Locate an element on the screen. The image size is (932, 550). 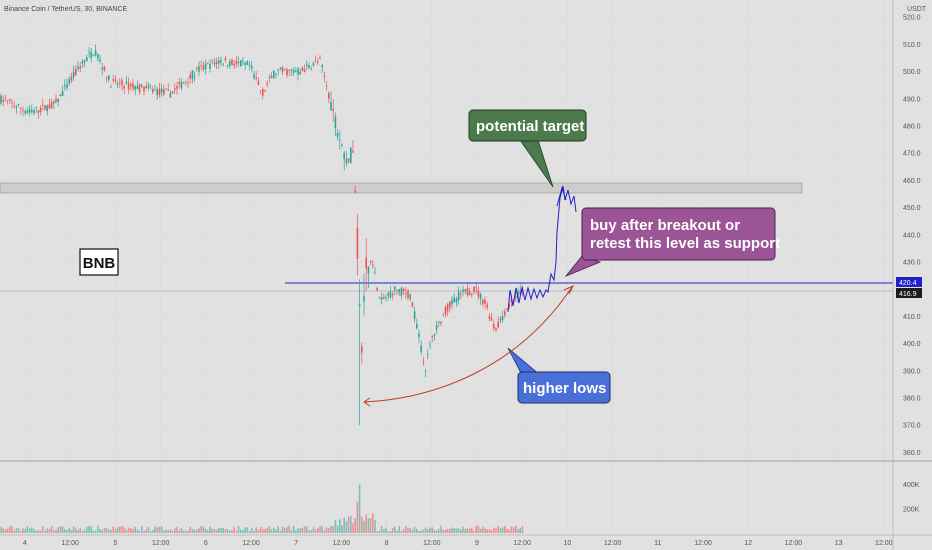
time-tick-label: 11 is located at coordinates (657, 543).